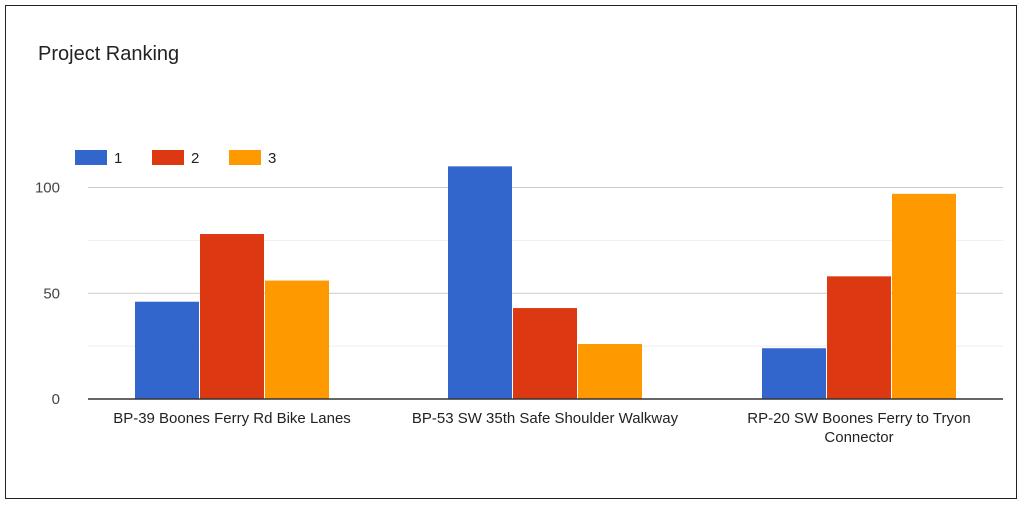 Image resolution: width=1024 pixels, height=509 pixels. Describe the element at coordinates (195, 158) in the screenshot. I see `legend-label-2: 2` at that location.